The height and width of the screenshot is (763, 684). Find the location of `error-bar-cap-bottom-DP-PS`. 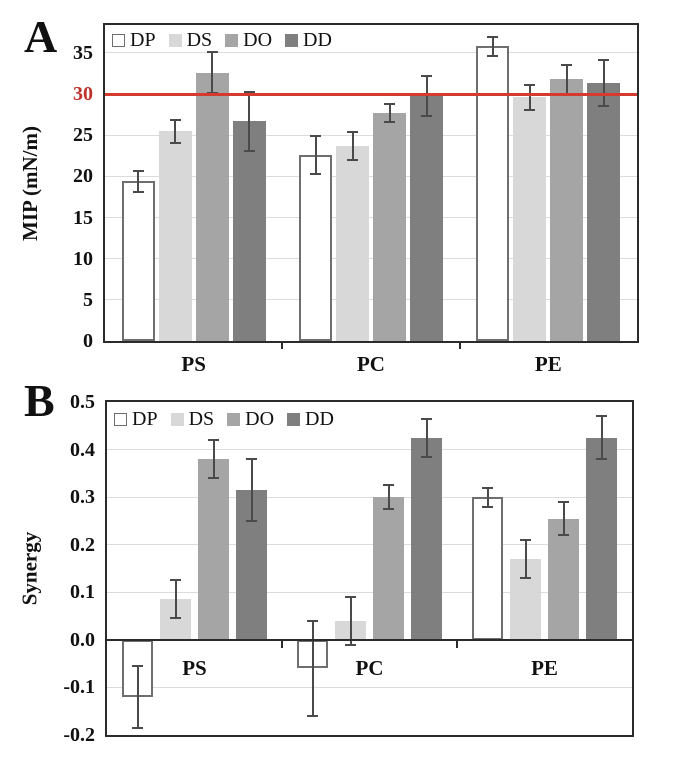

error-bar-cap-bottom-DP-PS is located at coordinates (138, 192).